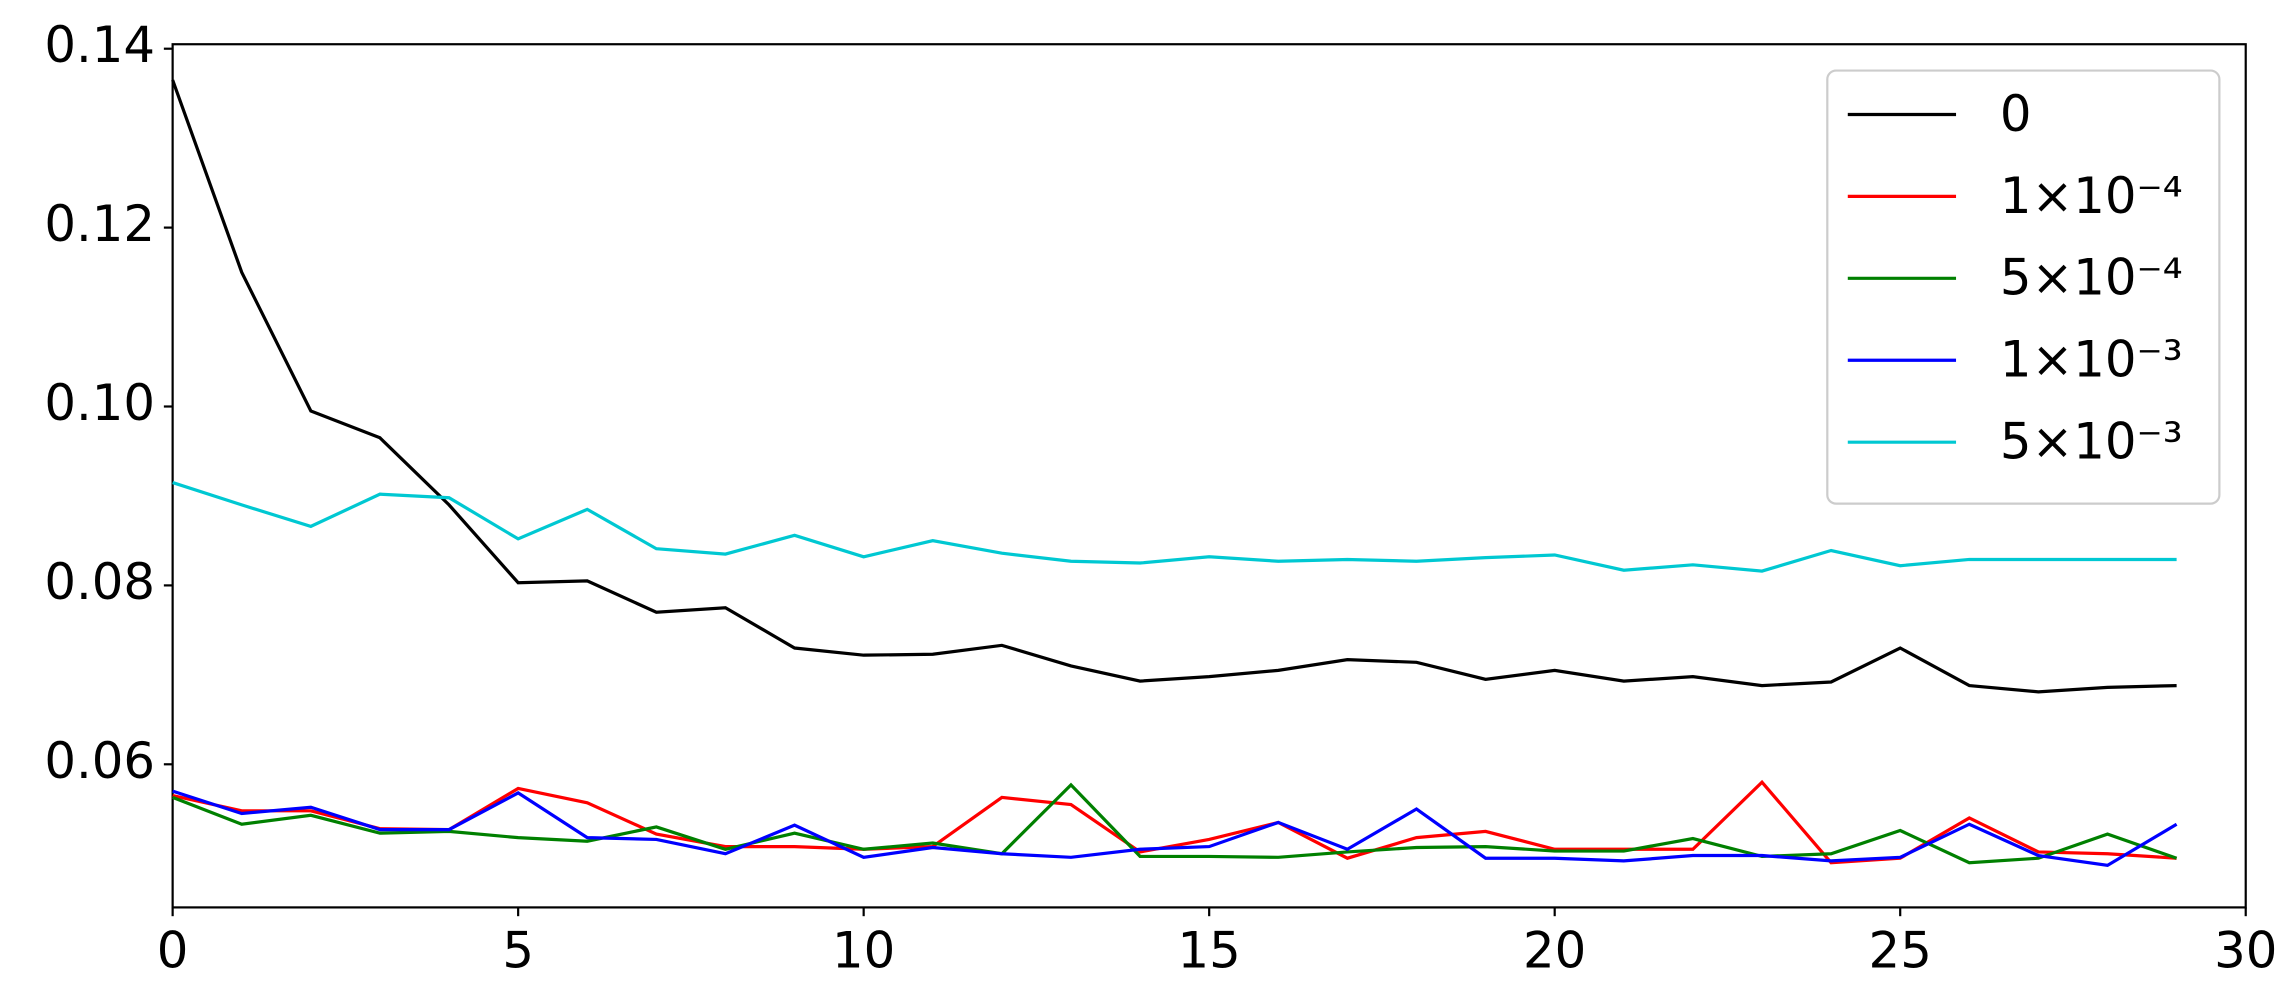 This screenshot has height=997, width=2294. What do you see at coordinates (2091, 442) in the screenshot?
I see `legend-label: 5×10⁻³` at bounding box center [2091, 442].